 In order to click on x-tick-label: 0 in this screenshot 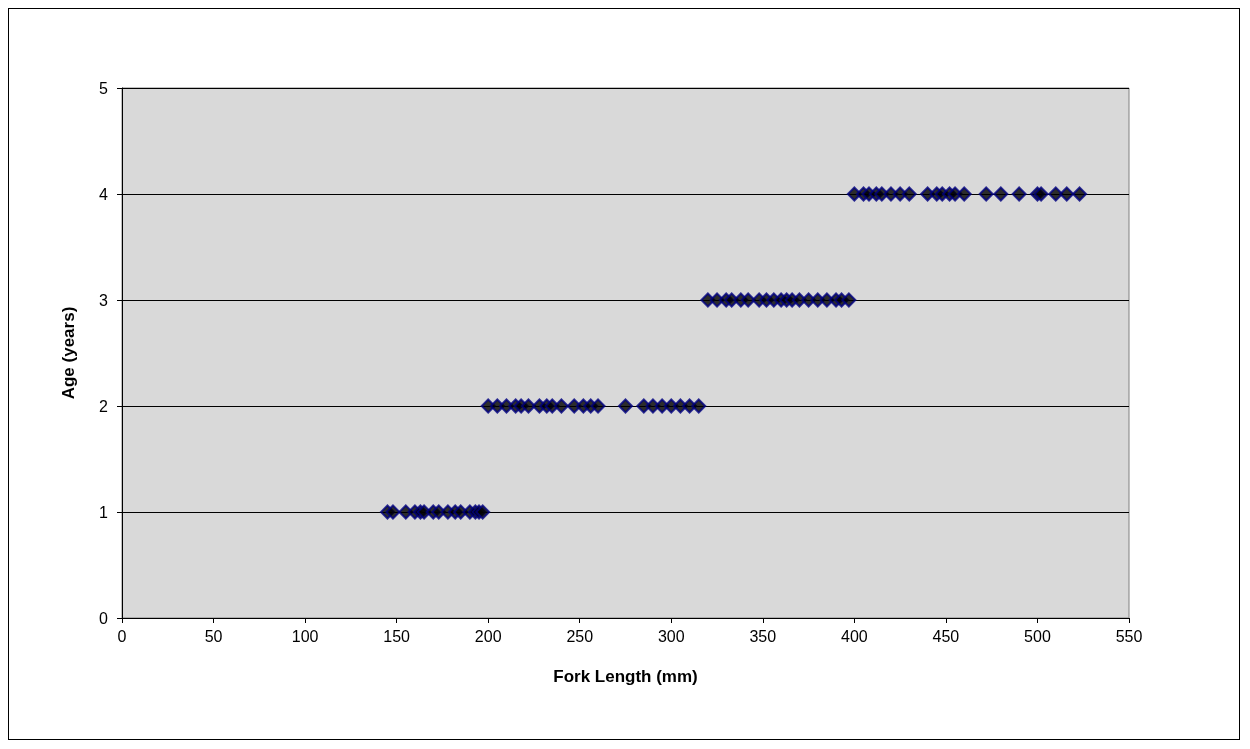, I will do `click(122, 636)`.